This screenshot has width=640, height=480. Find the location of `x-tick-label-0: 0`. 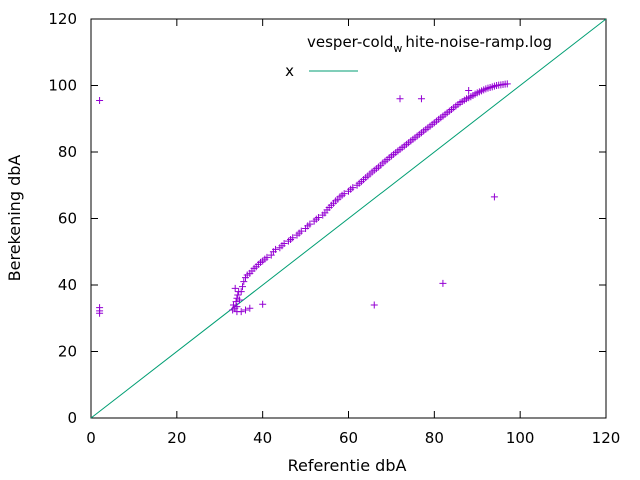

x-tick-label-0: 0 is located at coordinates (91, 438).